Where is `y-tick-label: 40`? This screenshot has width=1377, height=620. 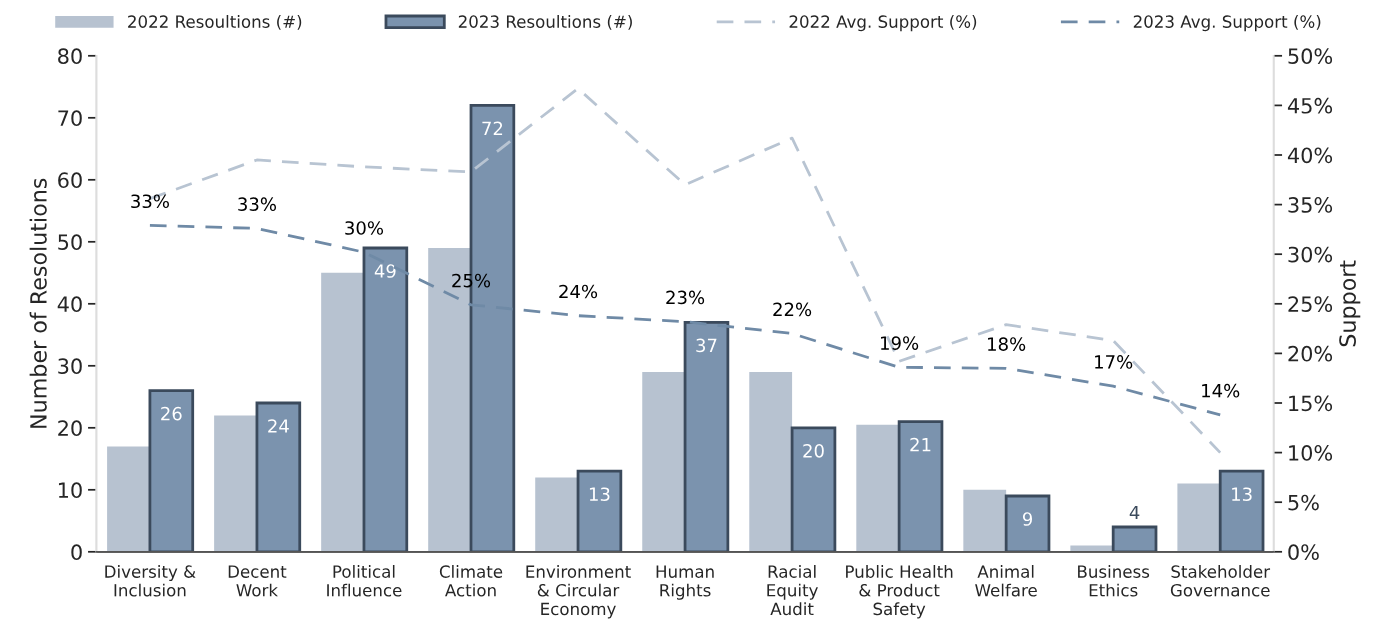
y-tick-label: 40 is located at coordinates (69, 304).